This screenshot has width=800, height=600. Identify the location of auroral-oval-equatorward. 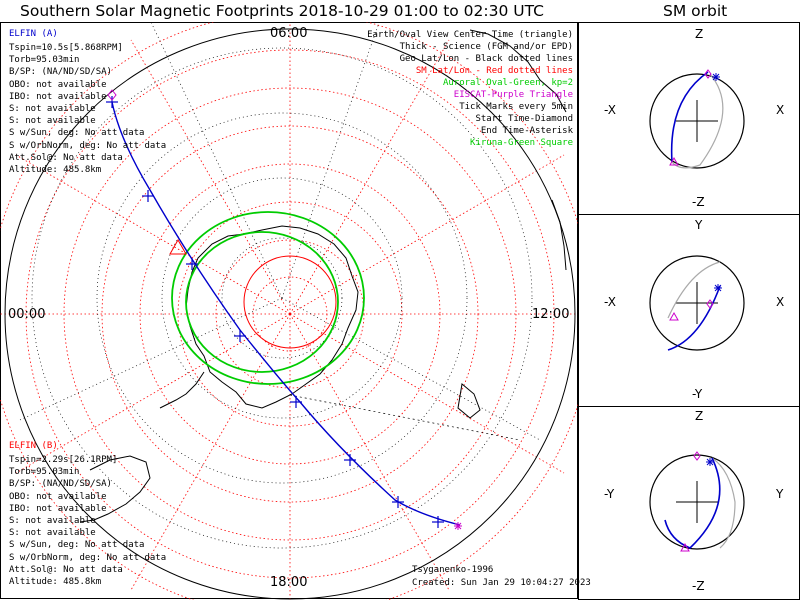
(262, 302).